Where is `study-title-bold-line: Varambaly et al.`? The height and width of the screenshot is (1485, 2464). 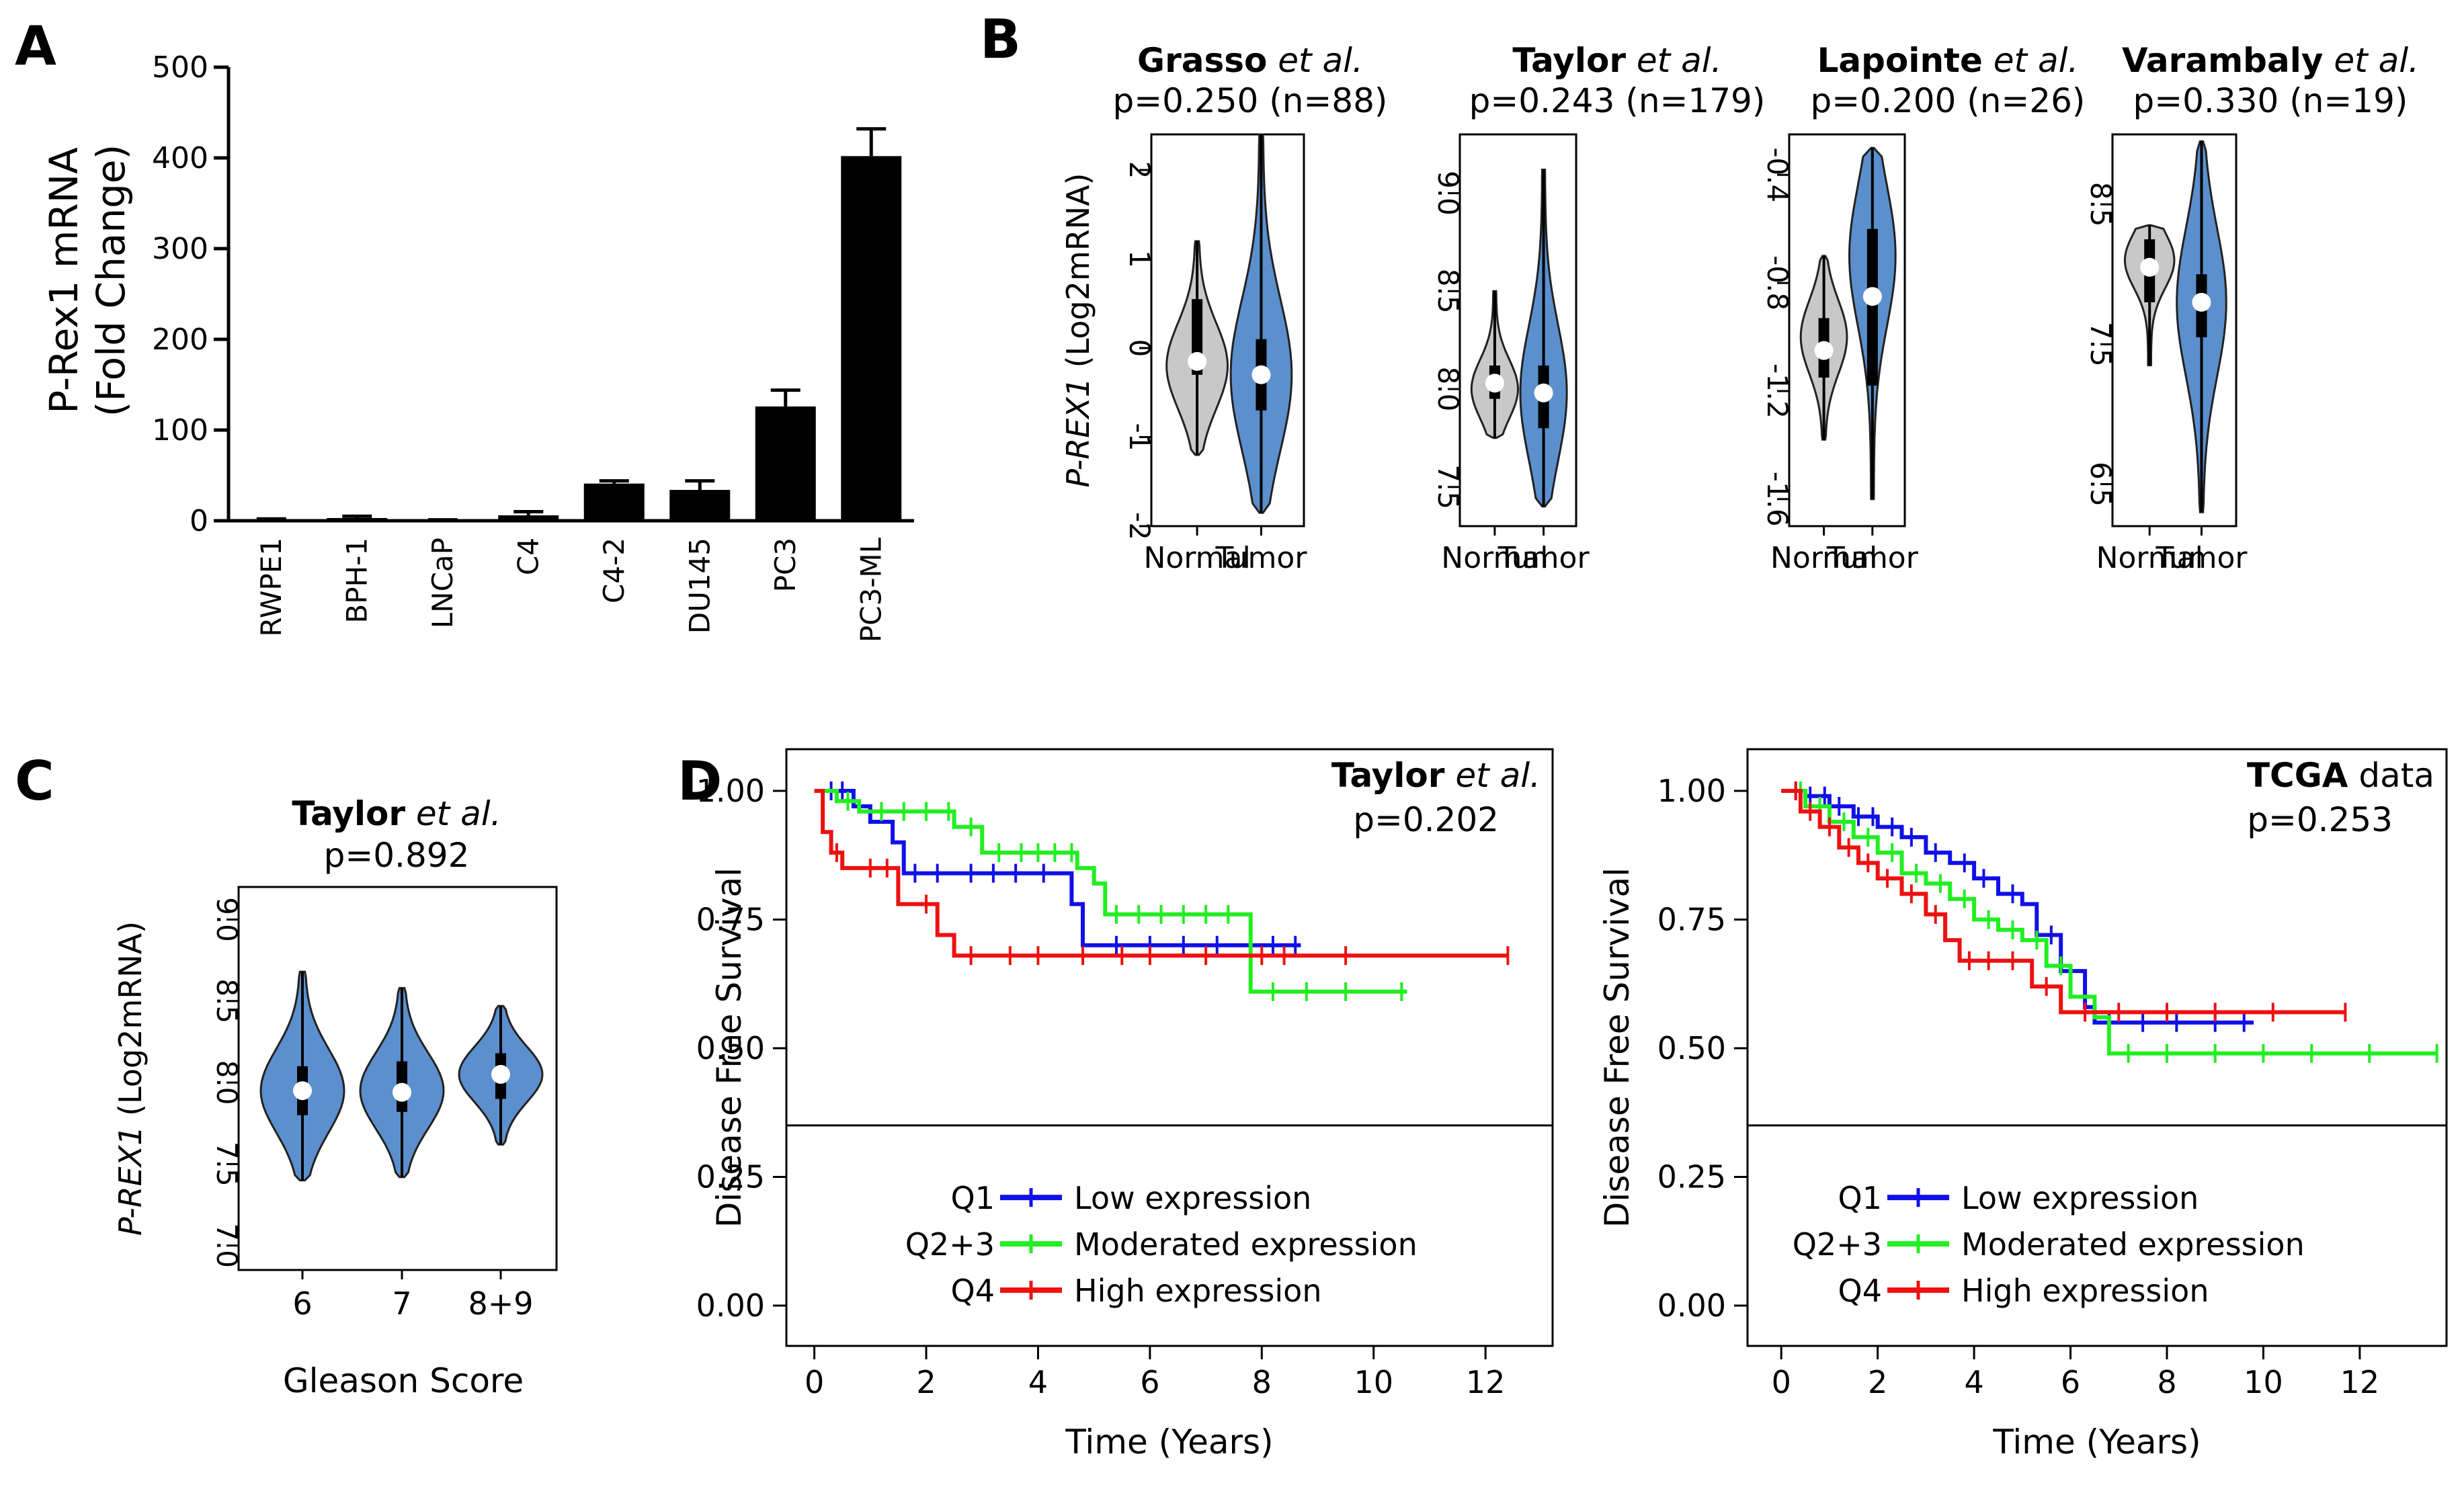
study-title-bold-line: Varambaly et al. is located at coordinates (2270, 61).